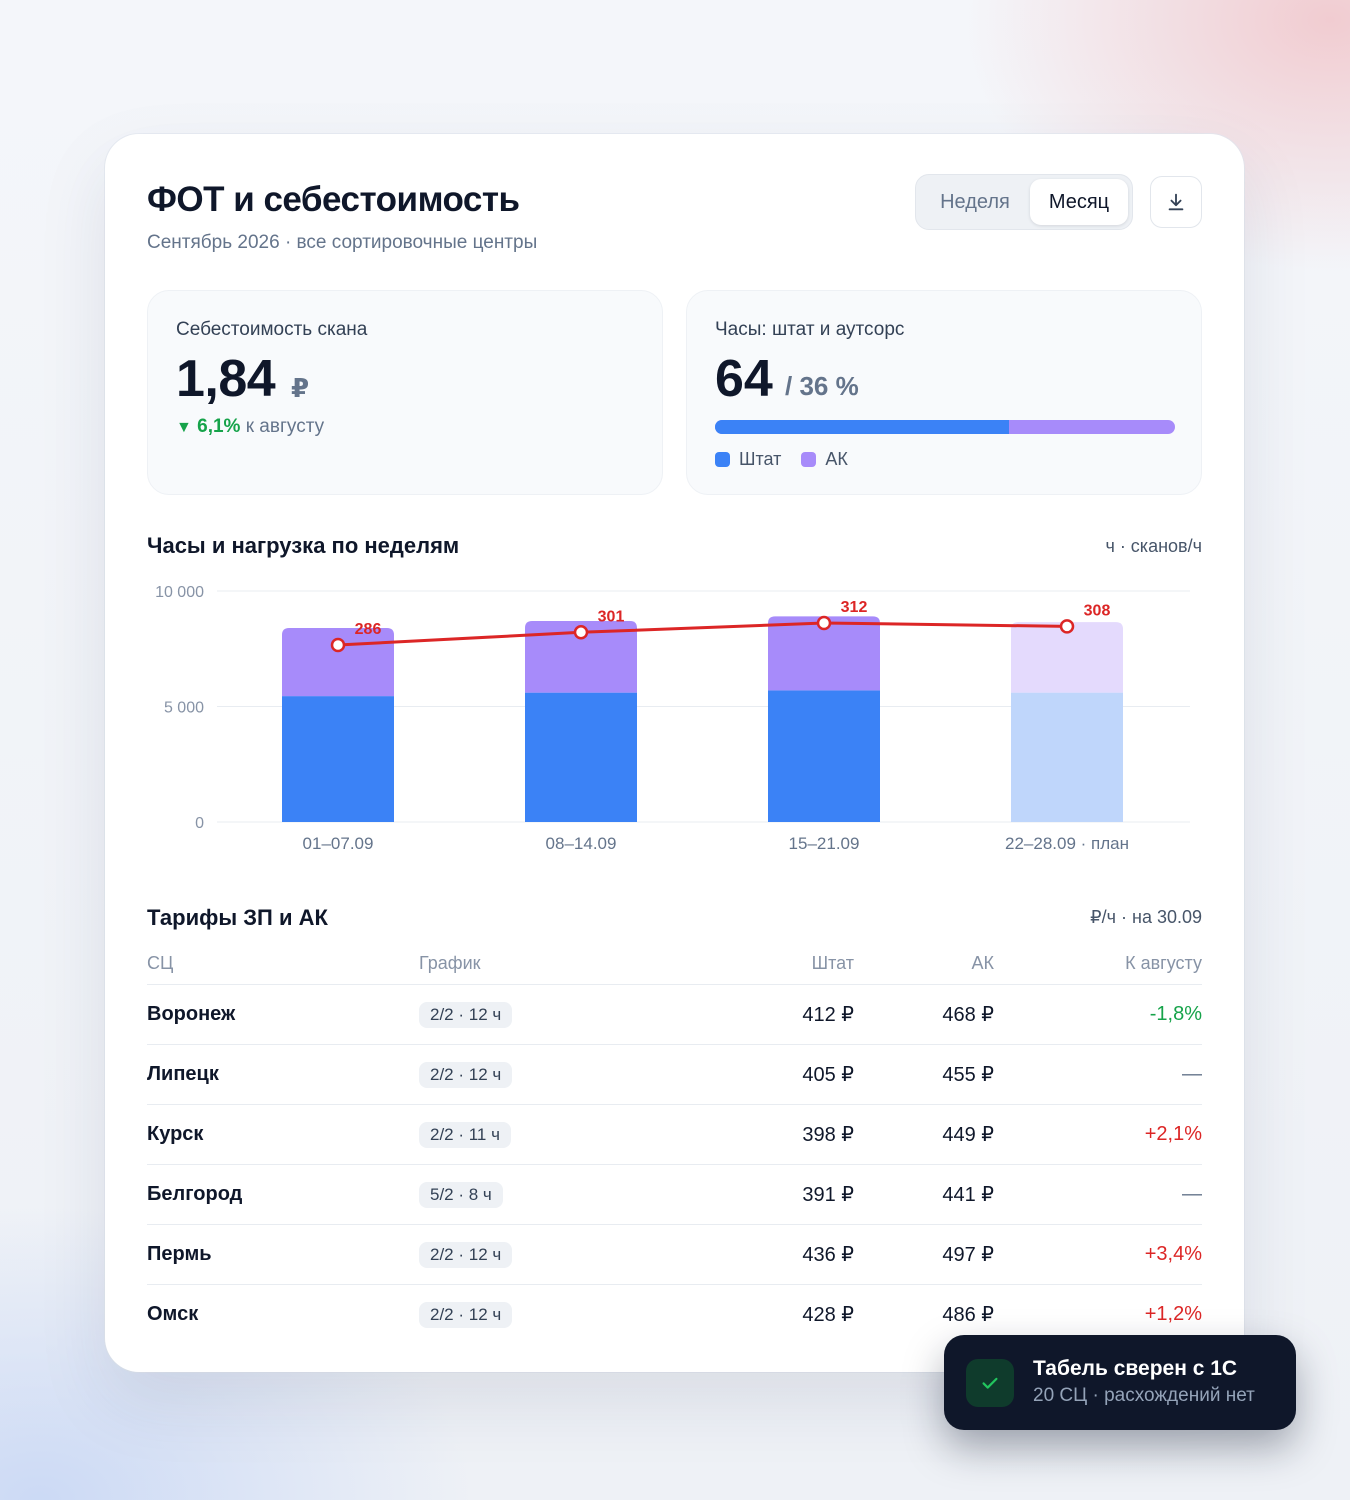 This screenshot has width=1350, height=1500. What do you see at coordinates (559, 1134) in the screenshot?
I see `row-schedule-cell: 2/2 · 11 ч` at bounding box center [559, 1134].